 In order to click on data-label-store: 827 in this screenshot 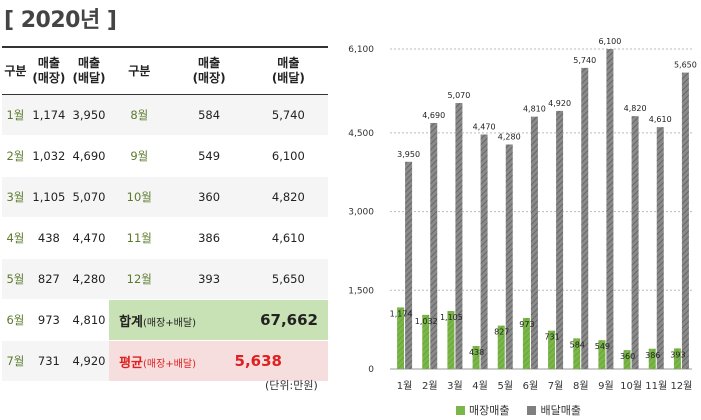, I will do `click(501, 332)`.